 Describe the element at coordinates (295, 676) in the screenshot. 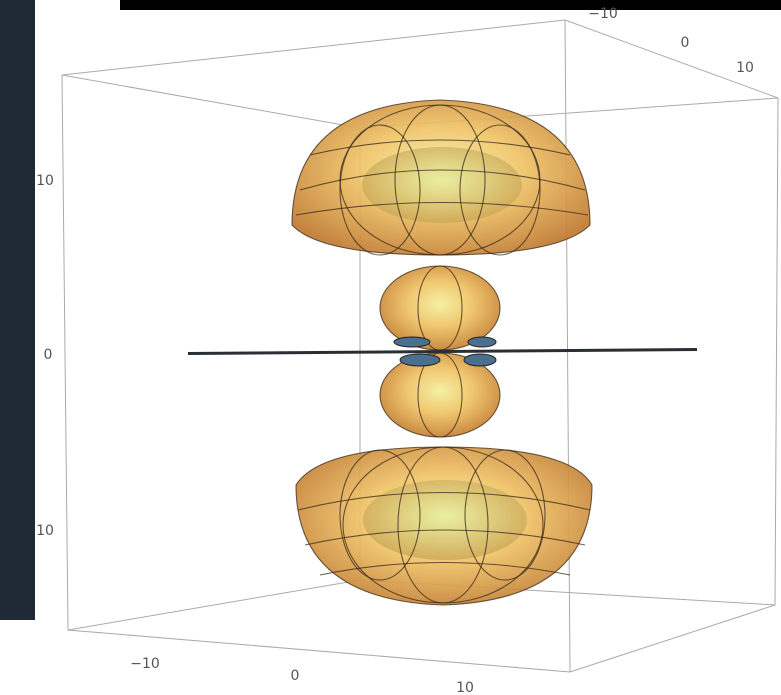

I see `bottom-tick-label: 0` at that location.